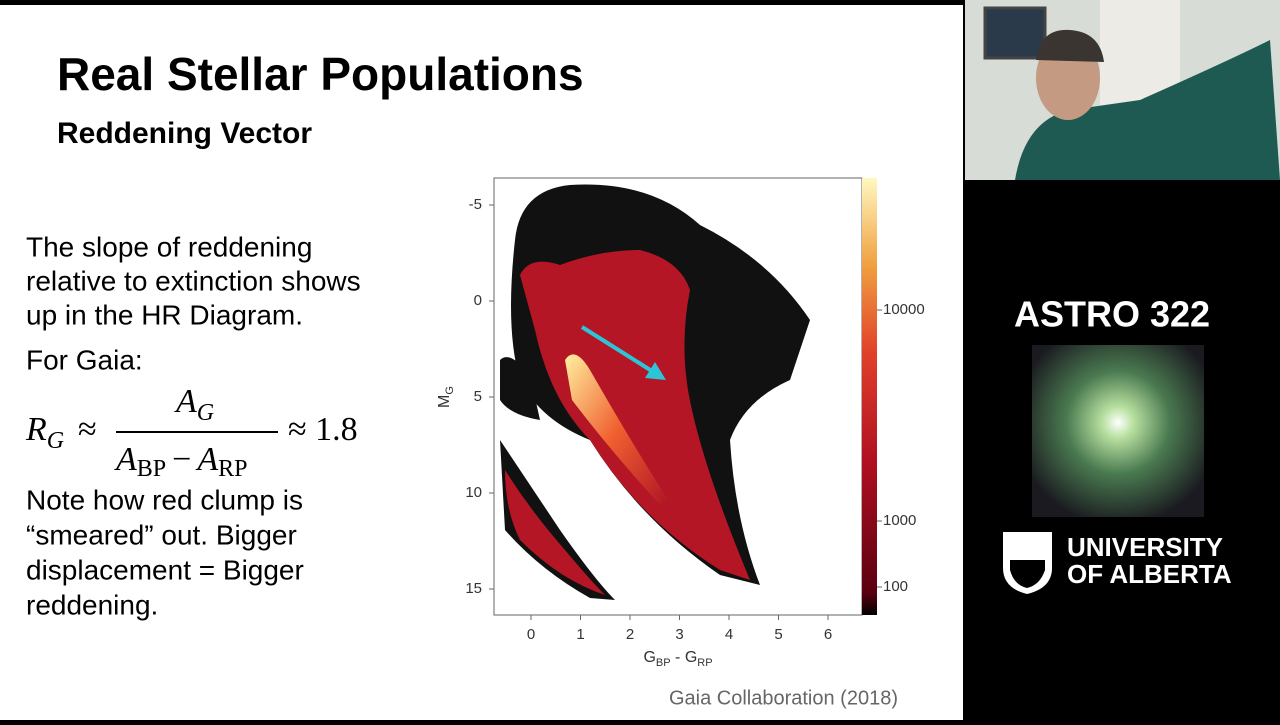 The width and height of the screenshot is (1280, 725). I want to click on webcam, so click(1122, 90).